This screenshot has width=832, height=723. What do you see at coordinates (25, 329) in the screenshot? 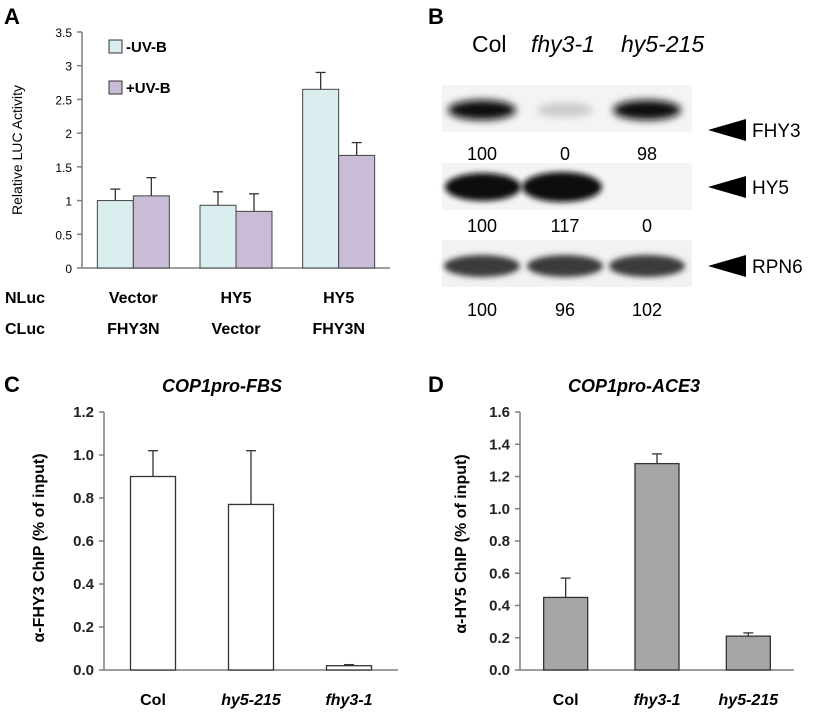
I see `row-label-cluc: CLuc` at bounding box center [25, 329].